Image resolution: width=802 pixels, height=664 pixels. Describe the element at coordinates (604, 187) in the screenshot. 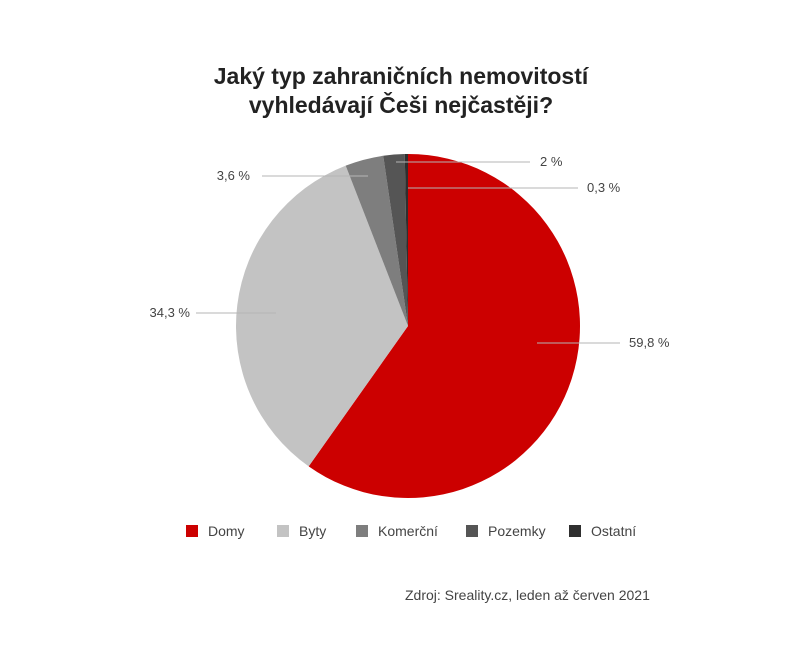

I see `value-label-ostatni: 0,3 %` at that location.